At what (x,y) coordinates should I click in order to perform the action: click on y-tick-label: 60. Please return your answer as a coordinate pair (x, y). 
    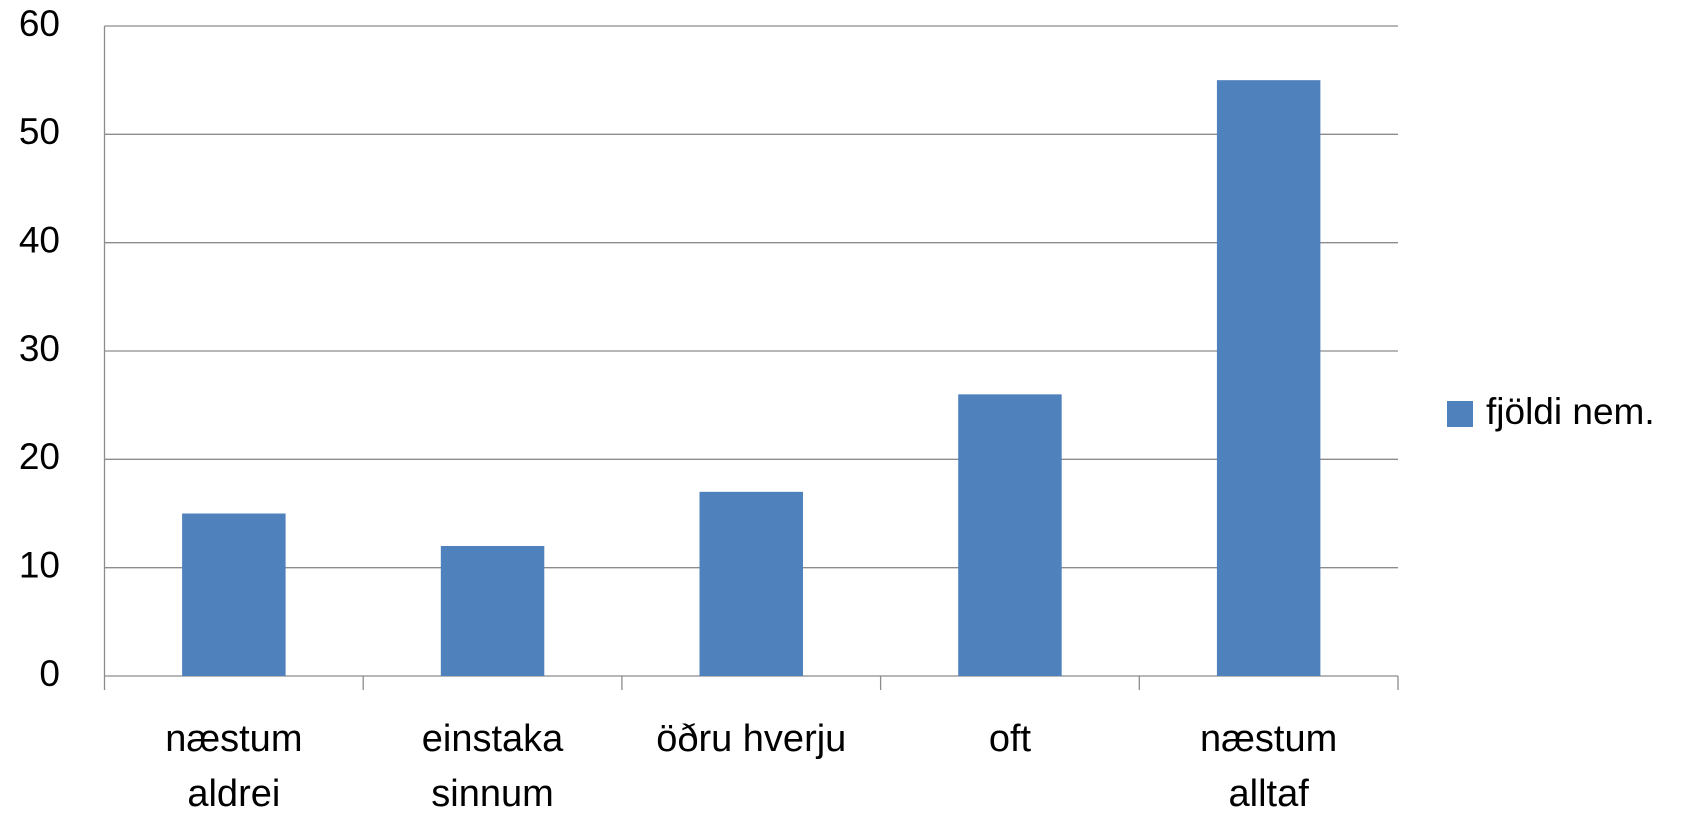
    Looking at the image, I should click on (39, 23).